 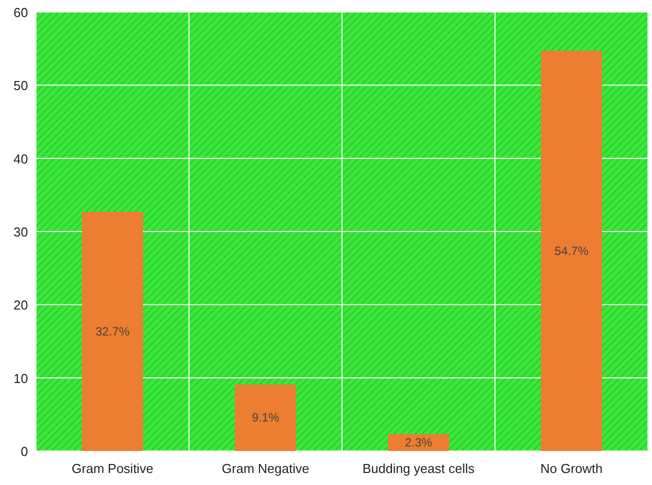 I want to click on data-label: 32.7%, so click(x=112, y=331).